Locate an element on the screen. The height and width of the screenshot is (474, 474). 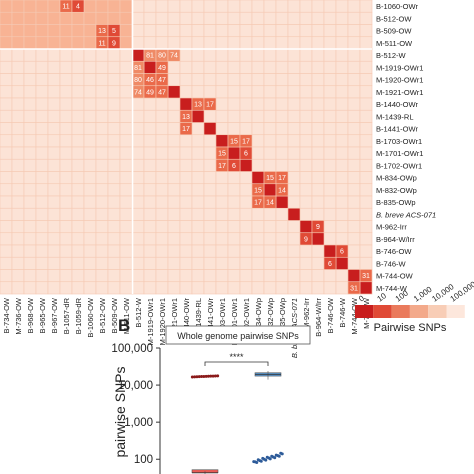
significance-label: **** is located at coordinates (236, 357).